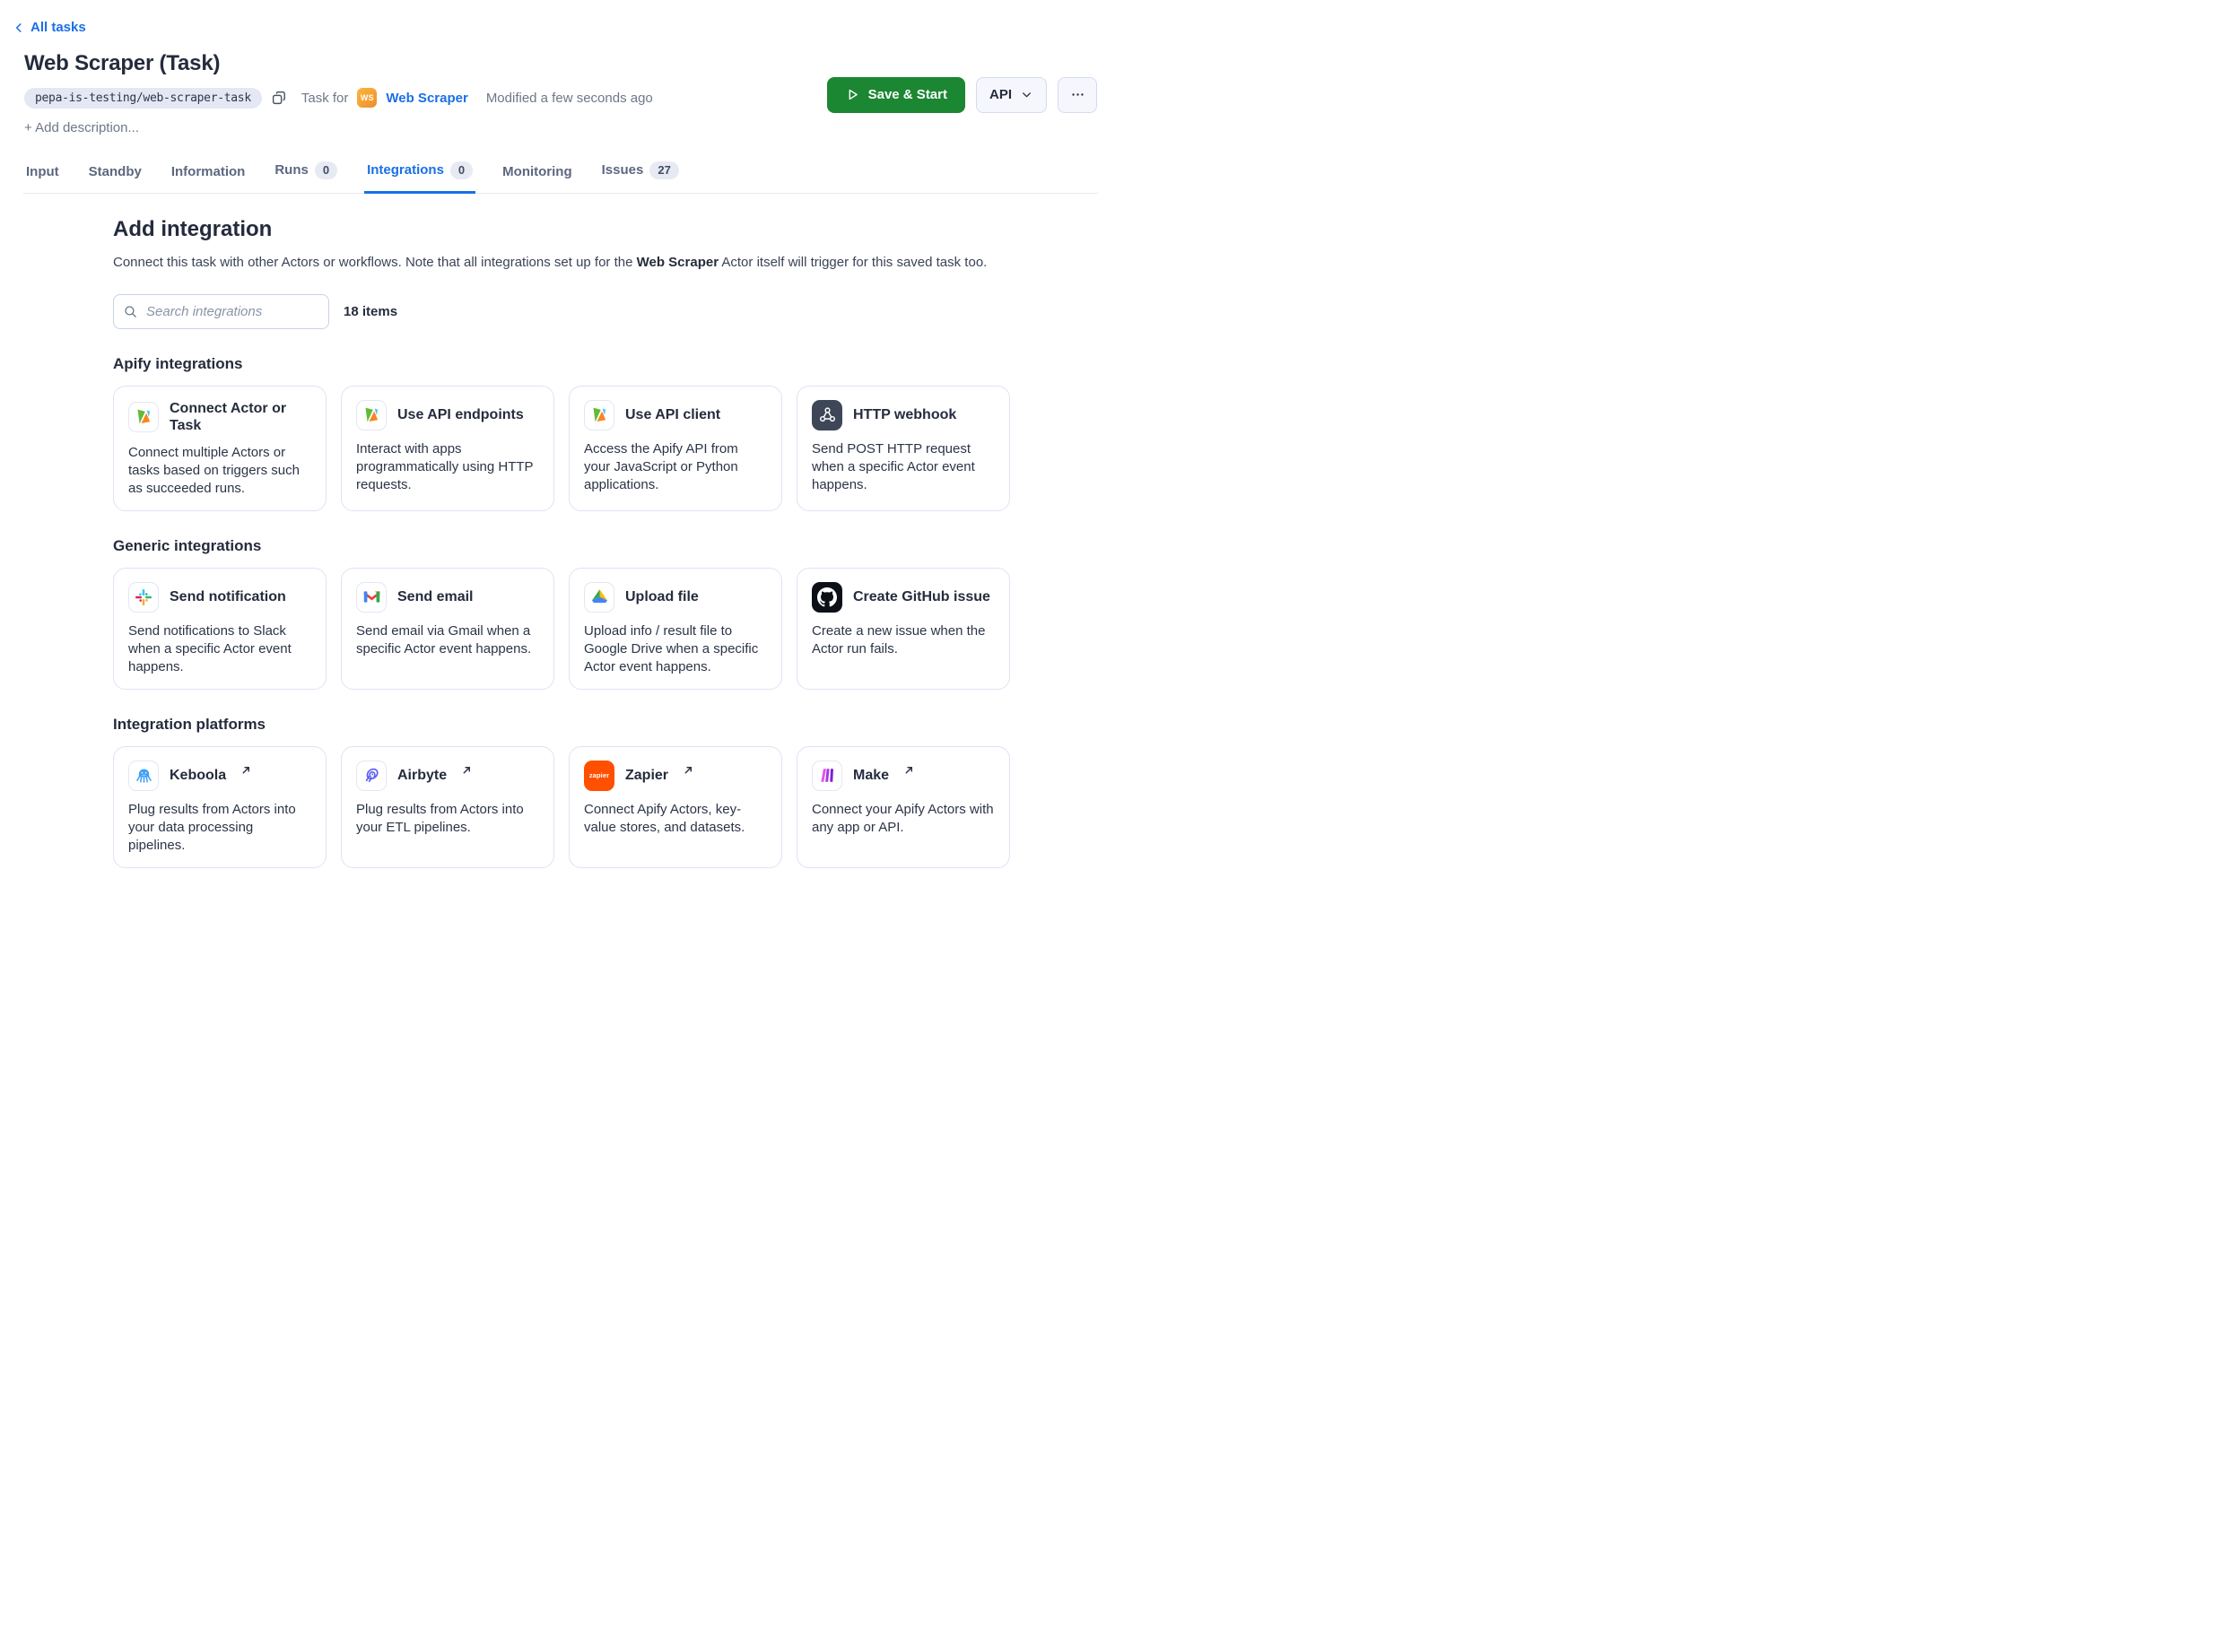 The image size is (2239, 1652). Describe the element at coordinates (279, 98) in the screenshot. I see `copy-icon` at that location.